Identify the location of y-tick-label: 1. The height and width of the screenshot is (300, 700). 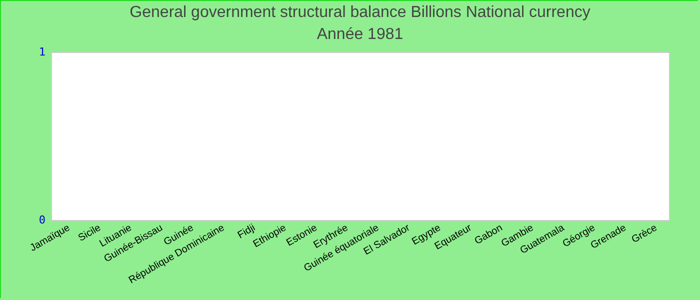
(42, 52).